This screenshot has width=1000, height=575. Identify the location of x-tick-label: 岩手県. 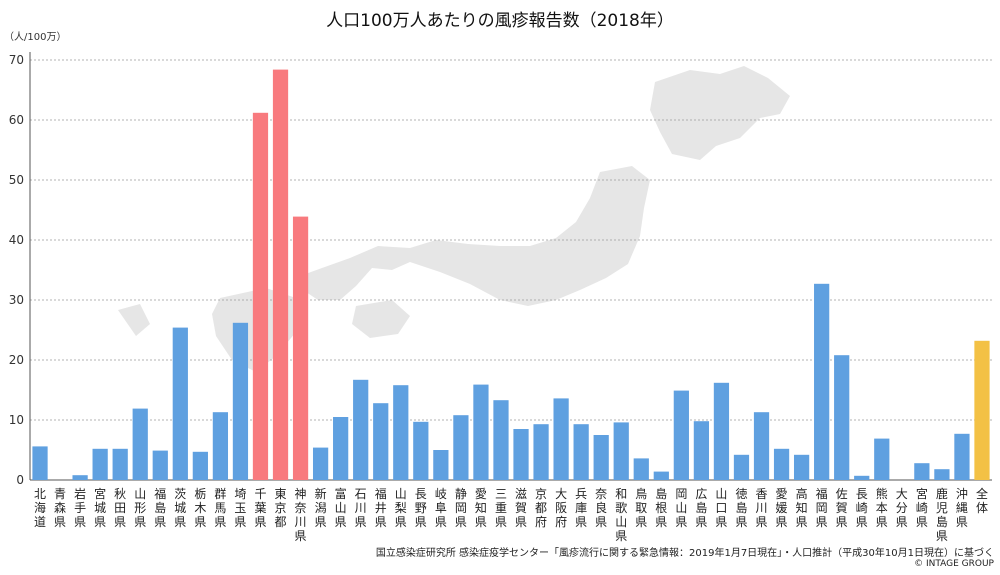
(80, 507).